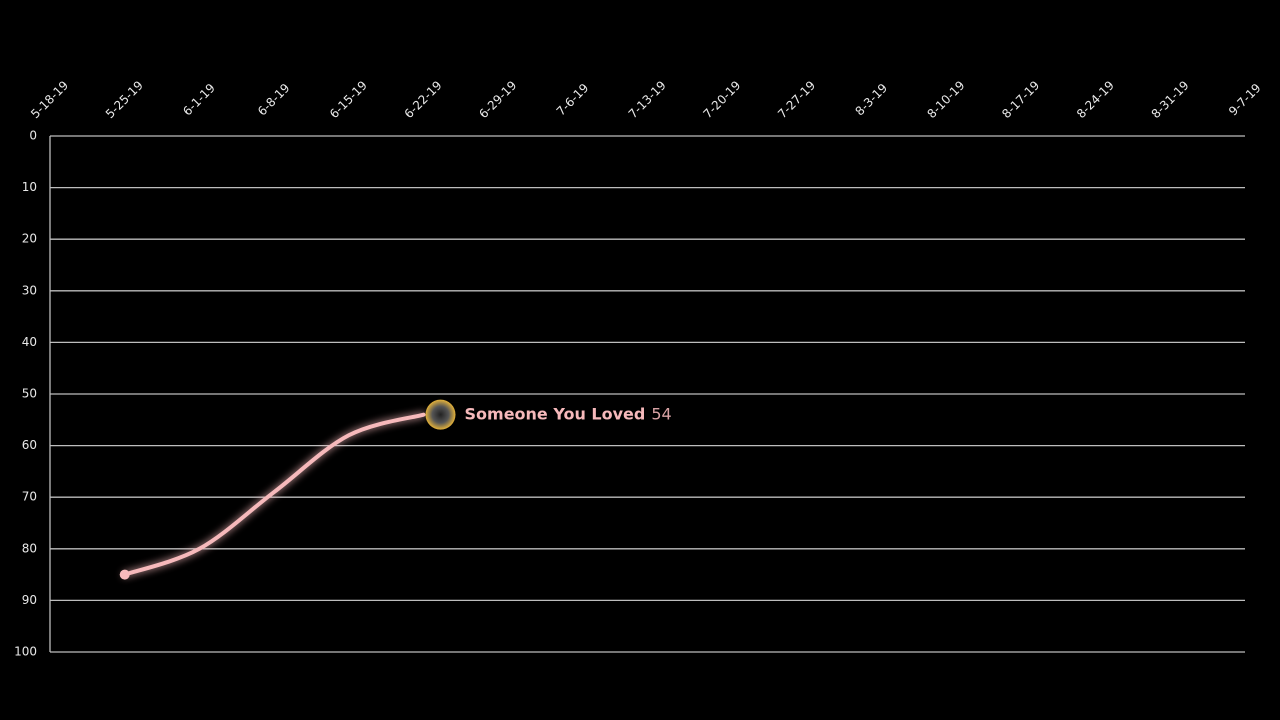  I want to click on y-tick-label: 100, so click(25, 652).